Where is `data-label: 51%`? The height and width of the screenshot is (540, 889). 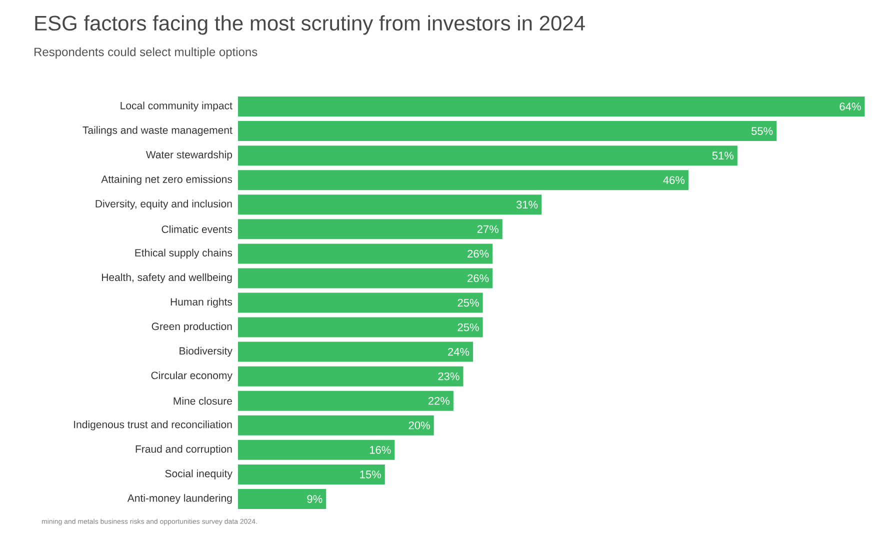 data-label: 51% is located at coordinates (723, 156).